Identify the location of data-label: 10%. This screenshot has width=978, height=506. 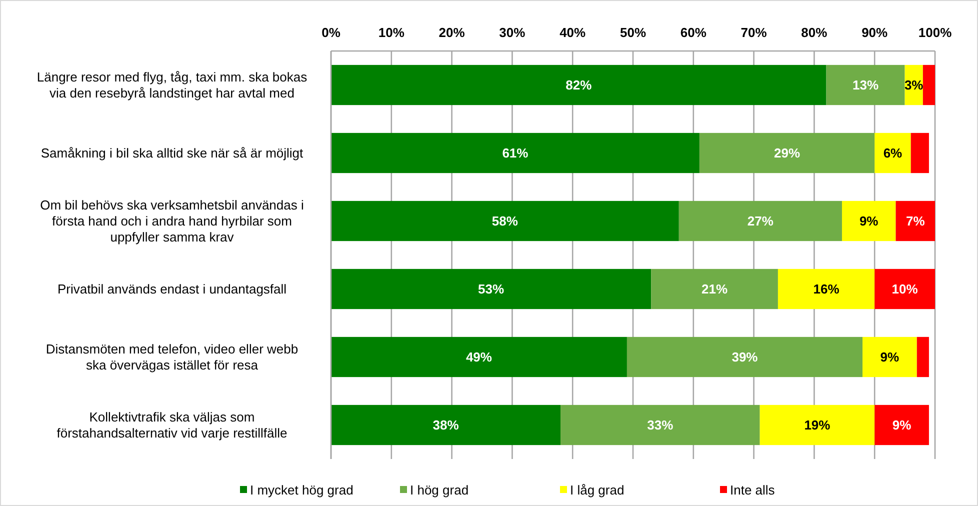
(905, 289).